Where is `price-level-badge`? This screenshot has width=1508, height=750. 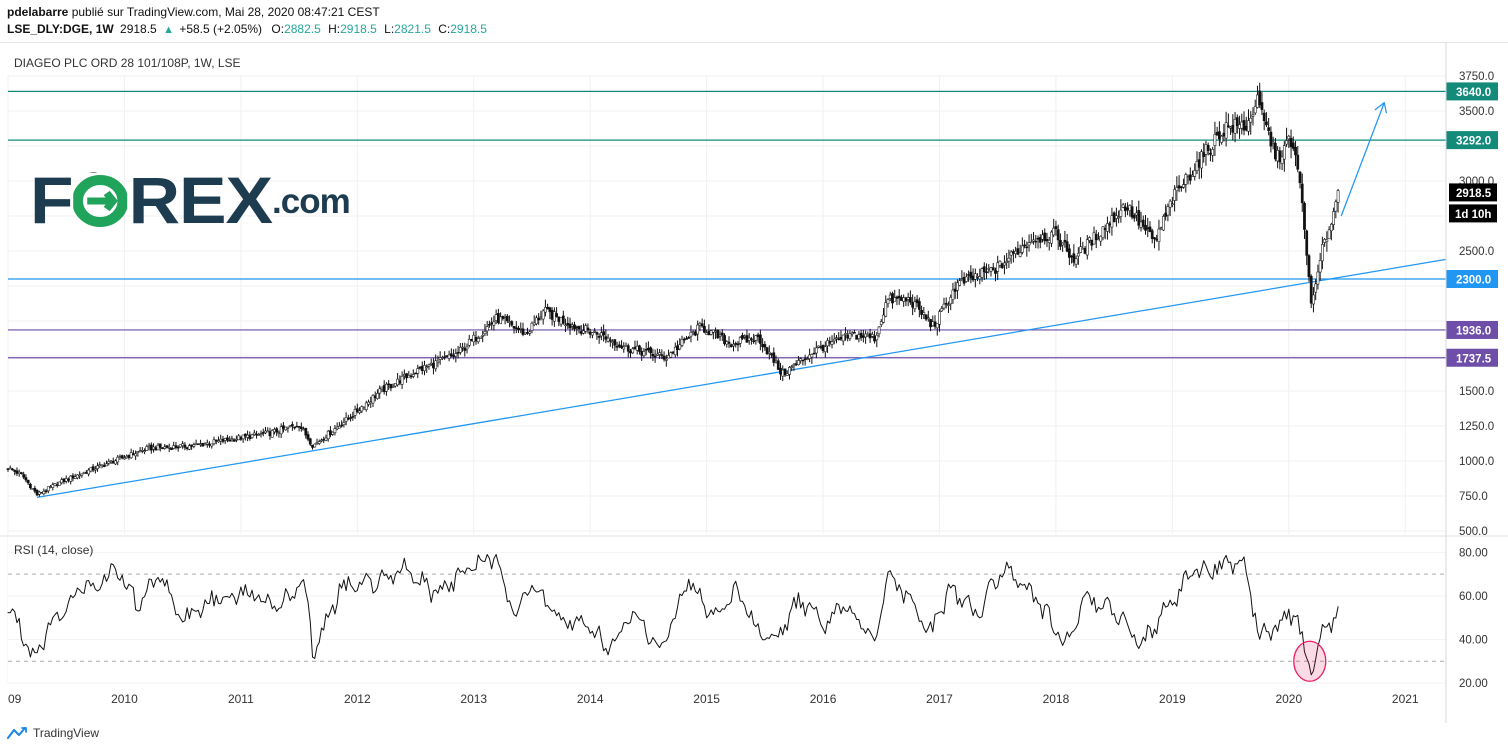 price-level-badge is located at coordinates (1472, 140).